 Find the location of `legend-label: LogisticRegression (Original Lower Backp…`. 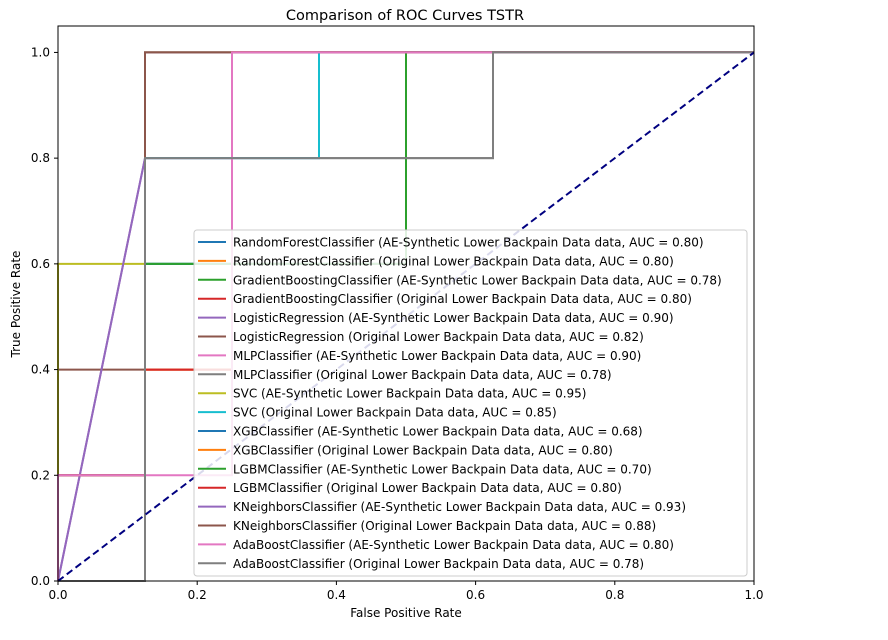

legend-label: LogisticRegression (Original Lower Backp… is located at coordinates (438, 337).